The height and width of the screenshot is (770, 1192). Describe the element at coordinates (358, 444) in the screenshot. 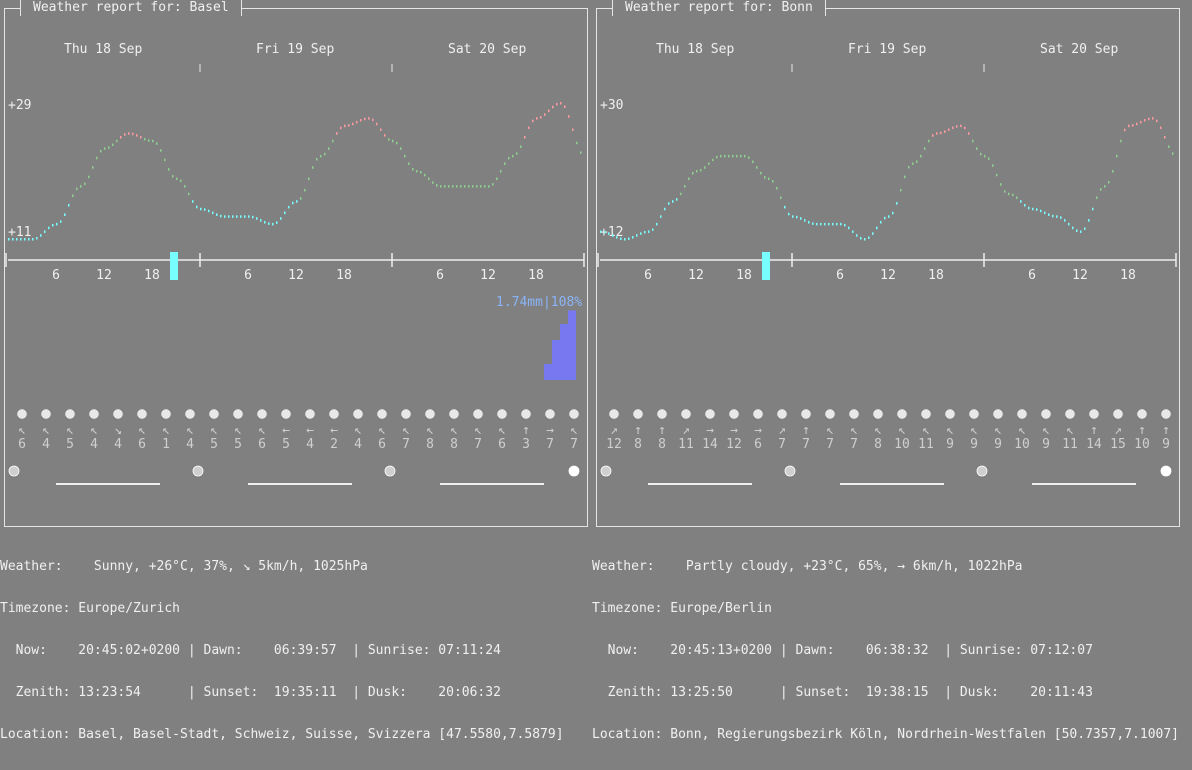

I see `wind-speed: 4` at that location.